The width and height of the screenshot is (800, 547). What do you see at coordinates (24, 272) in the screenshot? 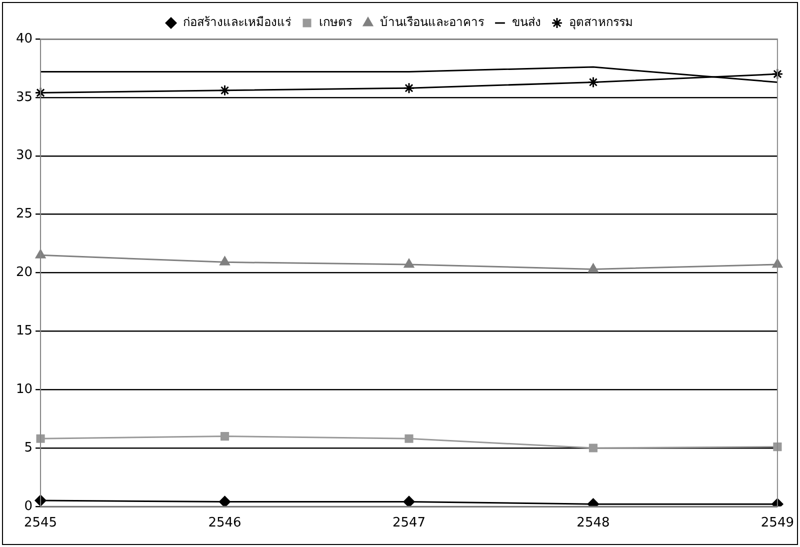
I see `y-tick-label: 20` at bounding box center [24, 272].